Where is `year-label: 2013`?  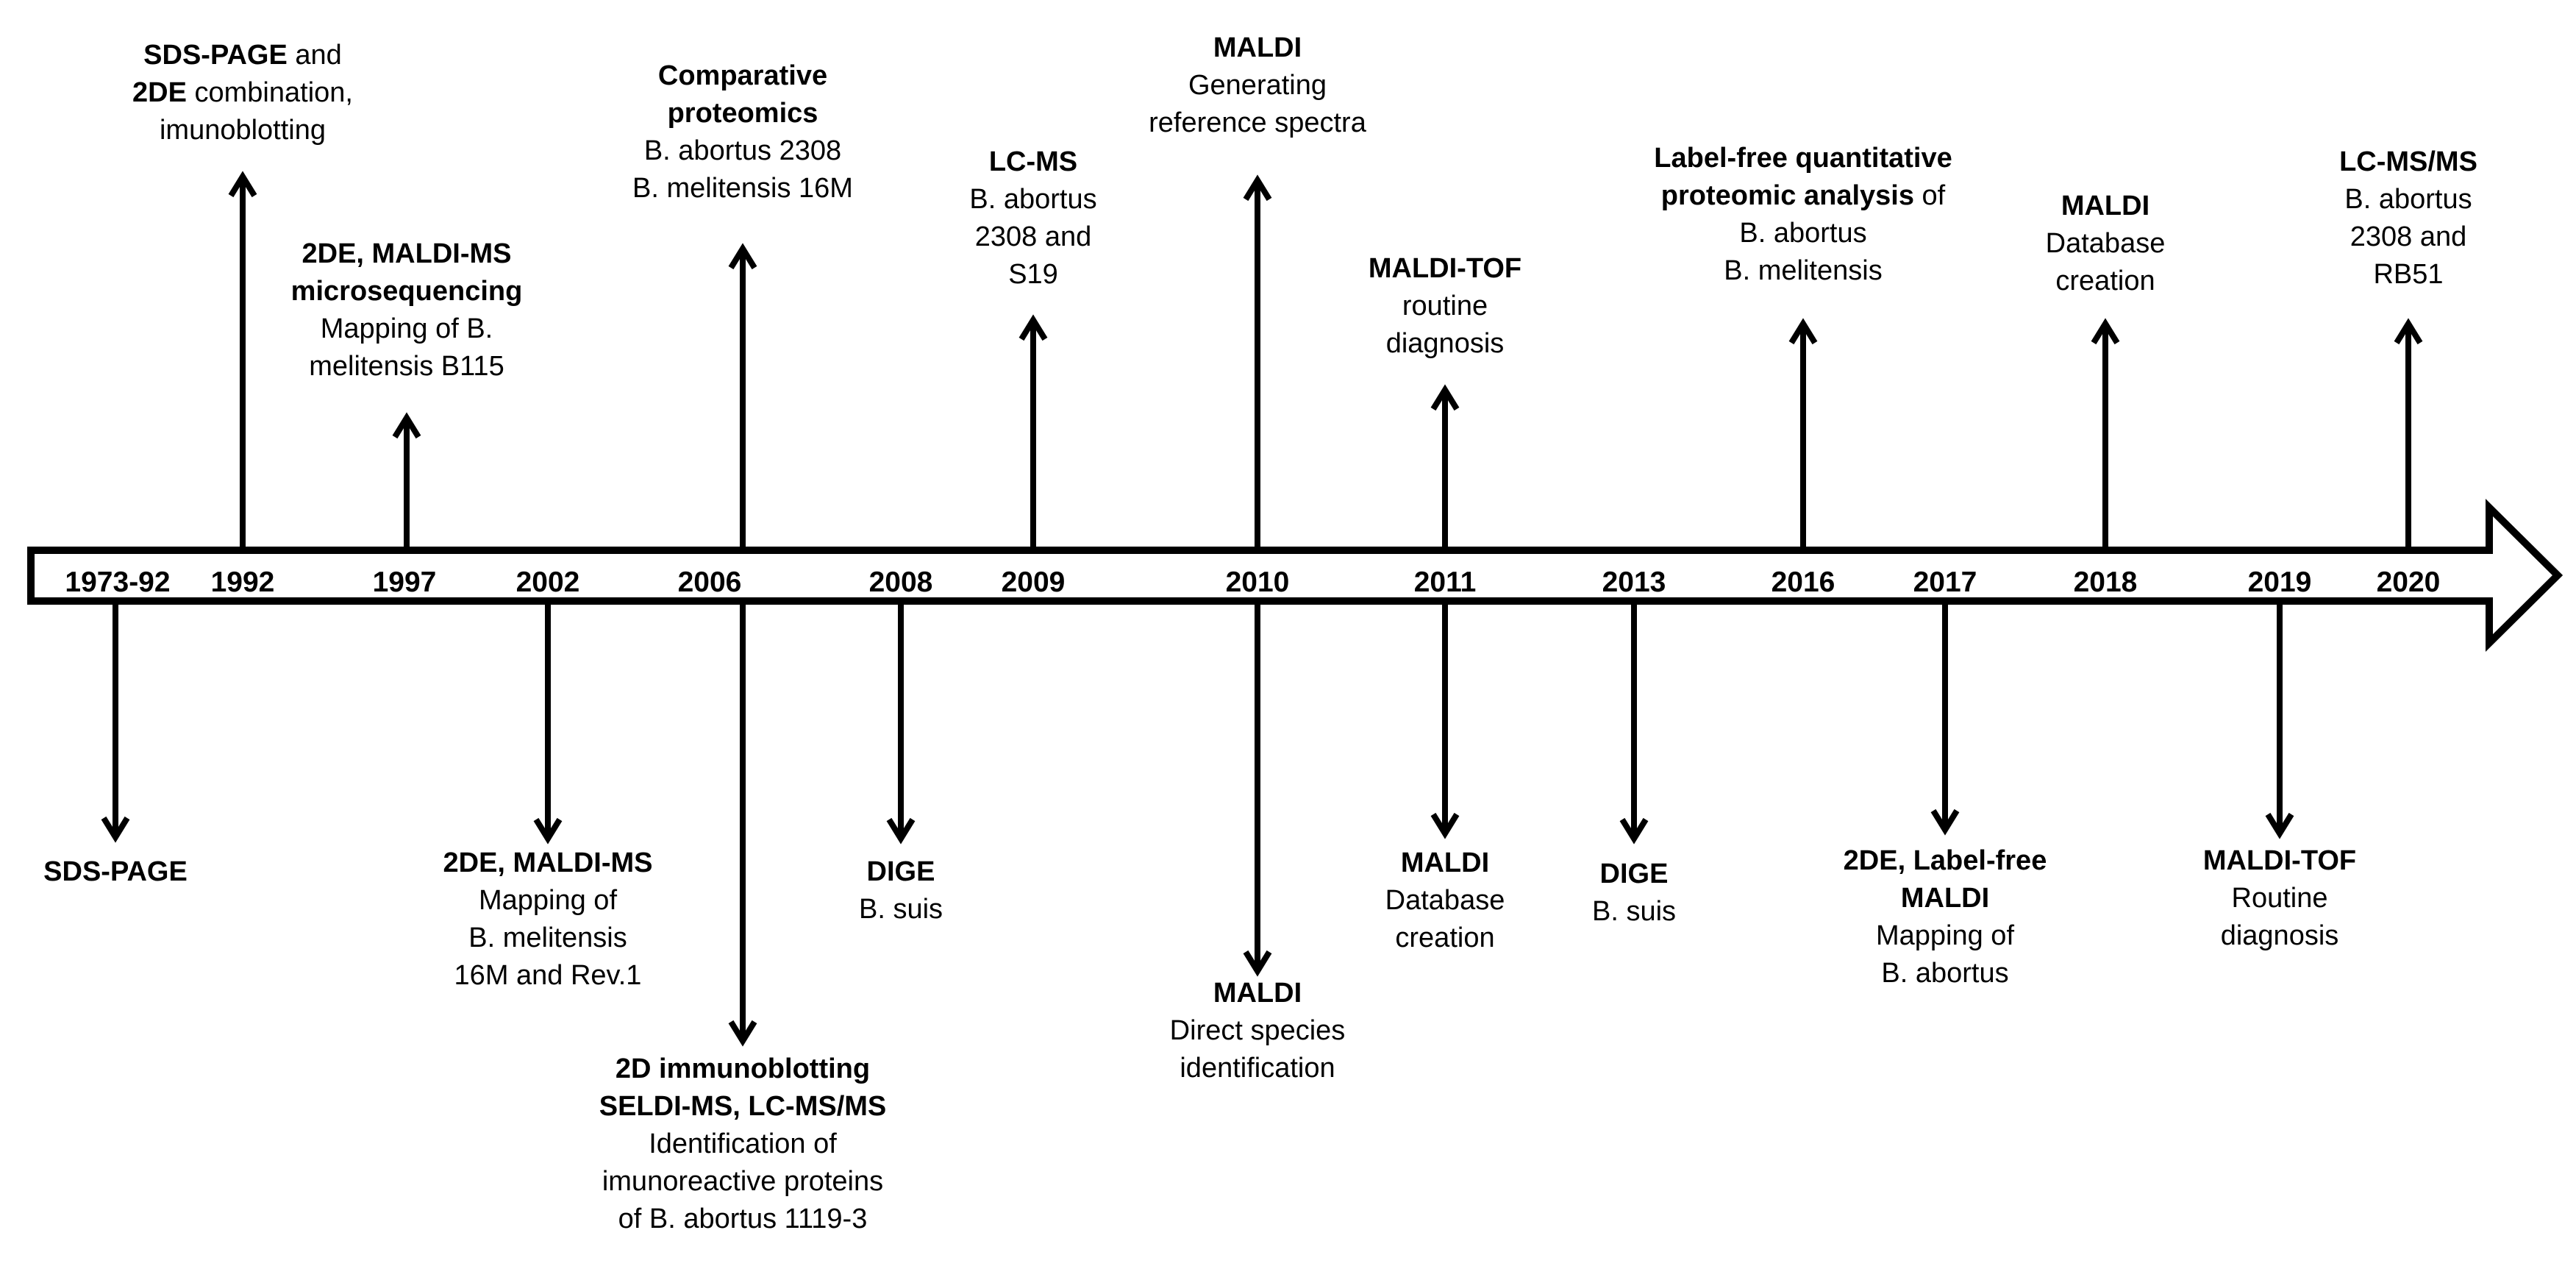
year-label: 2013 is located at coordinates (1634, 582).